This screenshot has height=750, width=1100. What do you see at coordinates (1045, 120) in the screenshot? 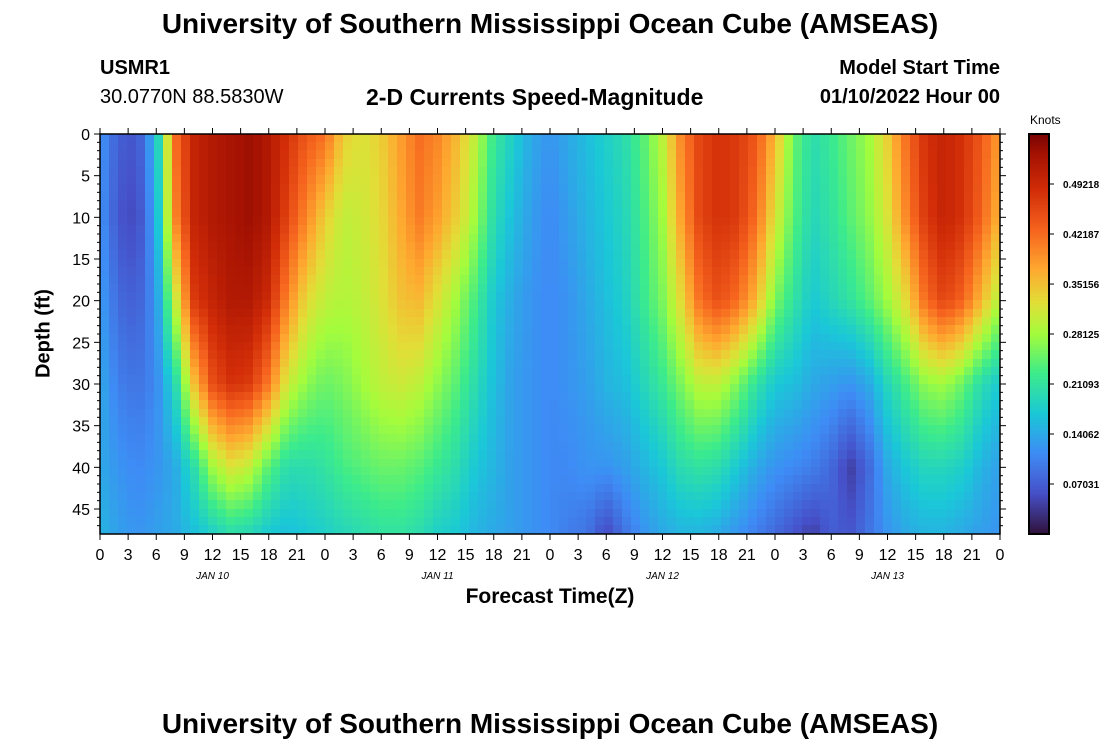
I see `colorbar-label: Knots` at bounding box center [1045, 120].